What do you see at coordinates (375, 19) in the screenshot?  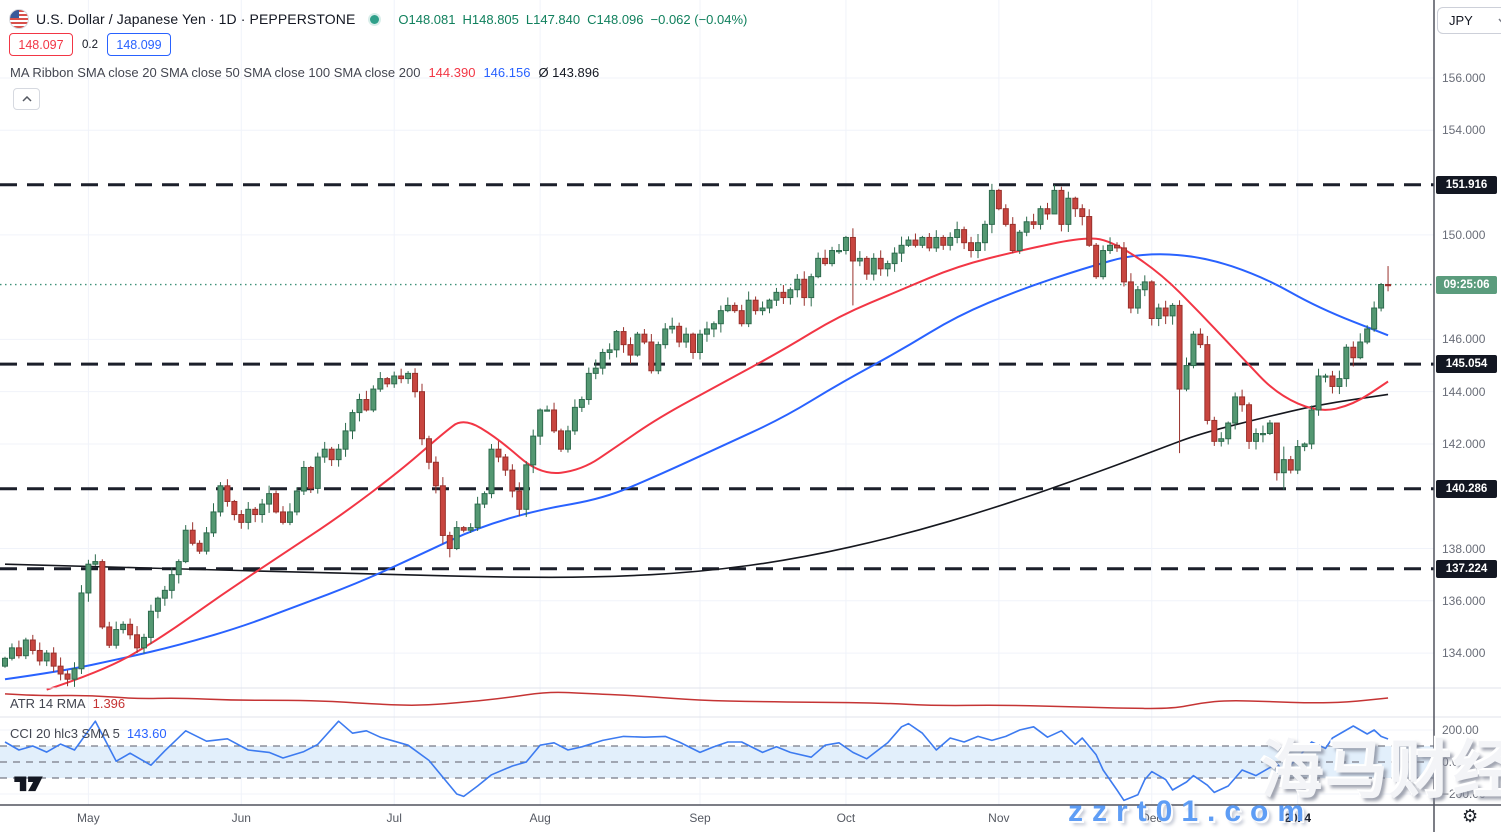 I see `market-status-dot` at bounding box center [375, 19].